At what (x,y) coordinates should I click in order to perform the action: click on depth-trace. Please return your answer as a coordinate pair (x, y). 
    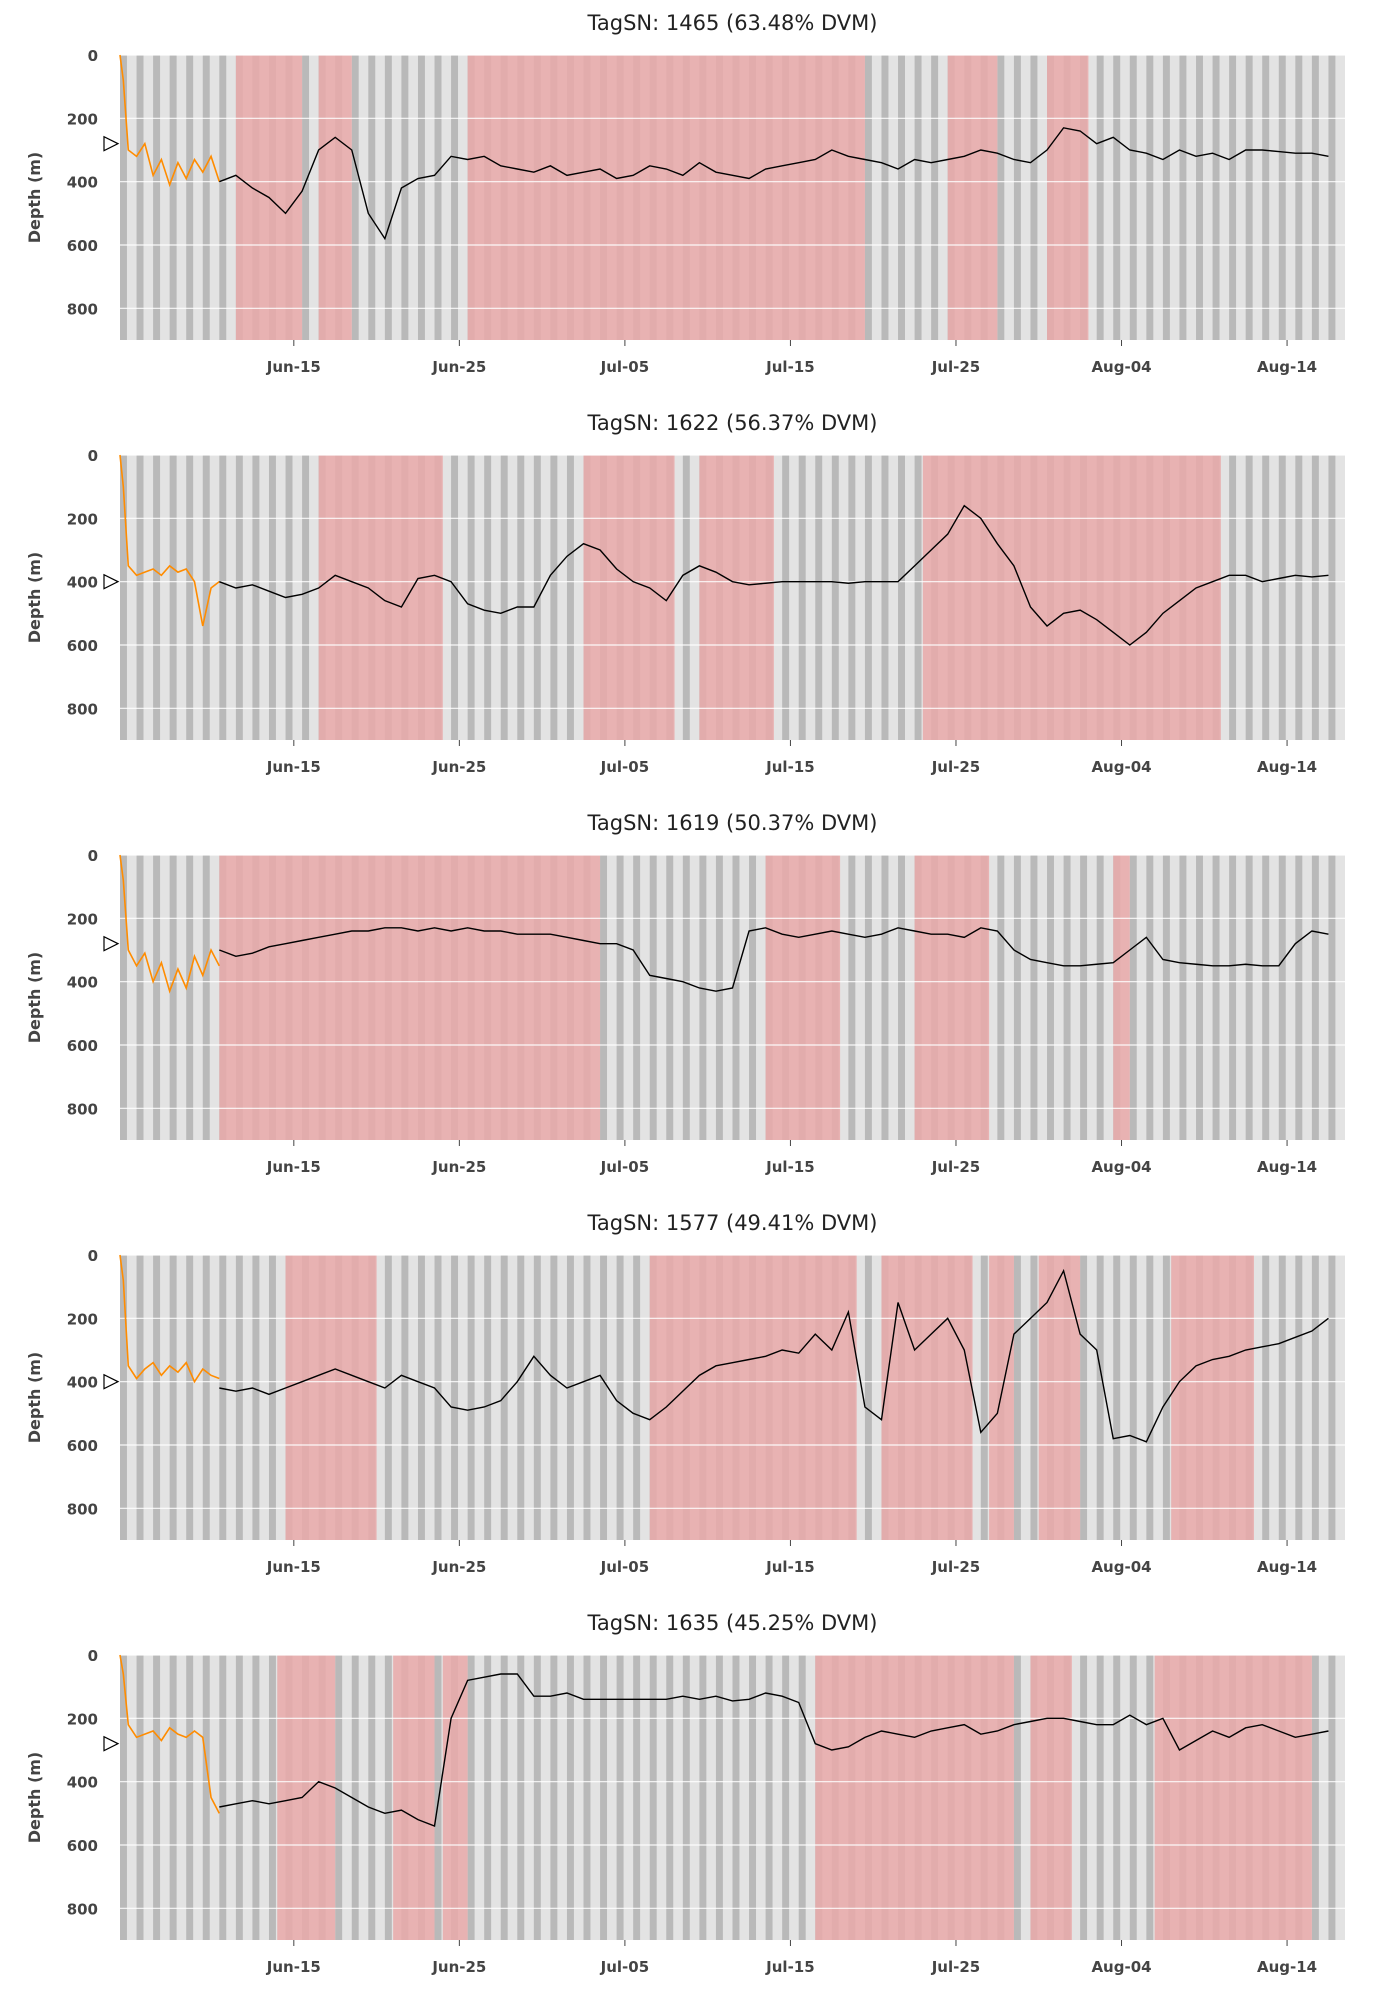
    Looking at the image, I should click on (774, 184).